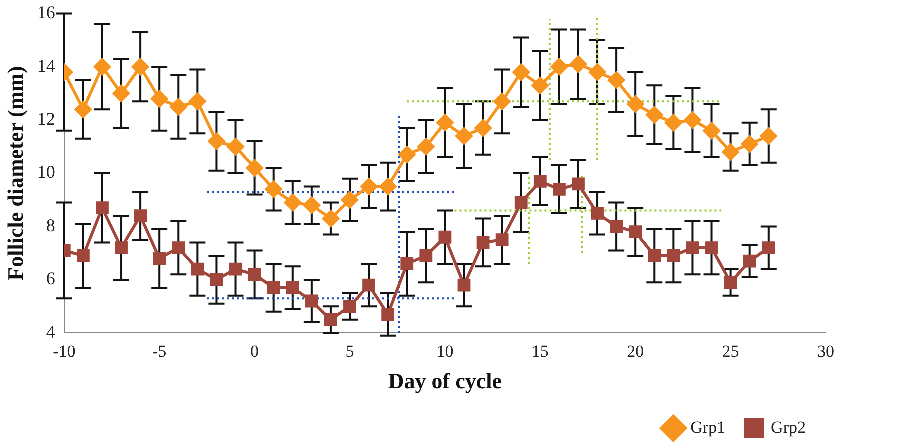  Describe the element at coordinates (540, 351) in the screenshot. I see `x-tick-label: 15` at that location.